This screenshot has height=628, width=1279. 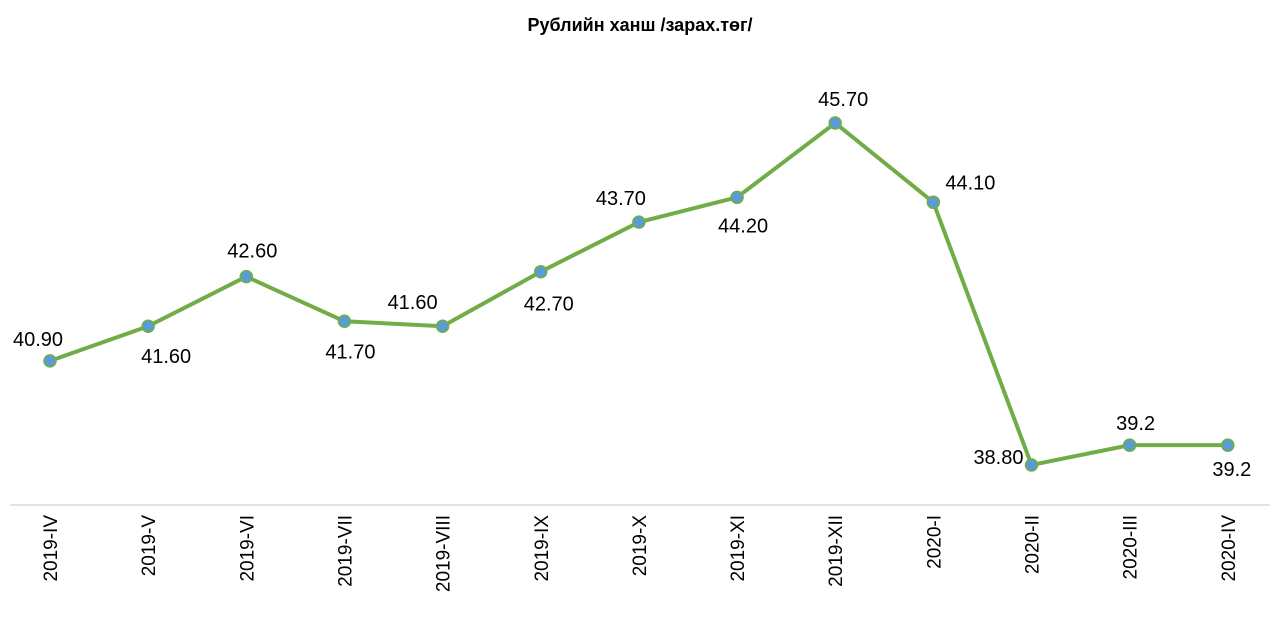 I want to click on x-tick-label: 2019-VII, so click(x=345, y=551).